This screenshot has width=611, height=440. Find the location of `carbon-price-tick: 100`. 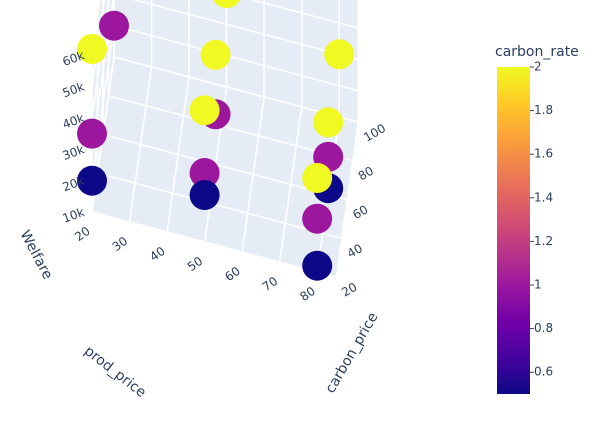

carbon-price-tick: 100 is located at coordinates (374, 133).